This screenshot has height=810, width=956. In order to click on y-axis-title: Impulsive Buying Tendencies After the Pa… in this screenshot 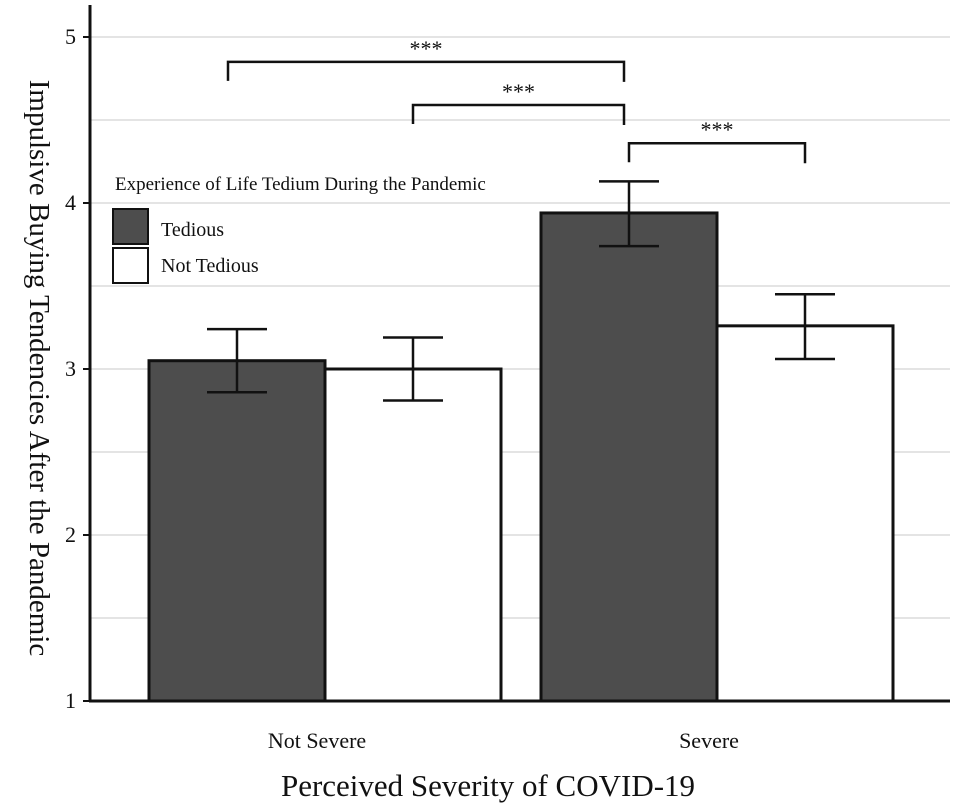, I will do `click(39, 368)`.